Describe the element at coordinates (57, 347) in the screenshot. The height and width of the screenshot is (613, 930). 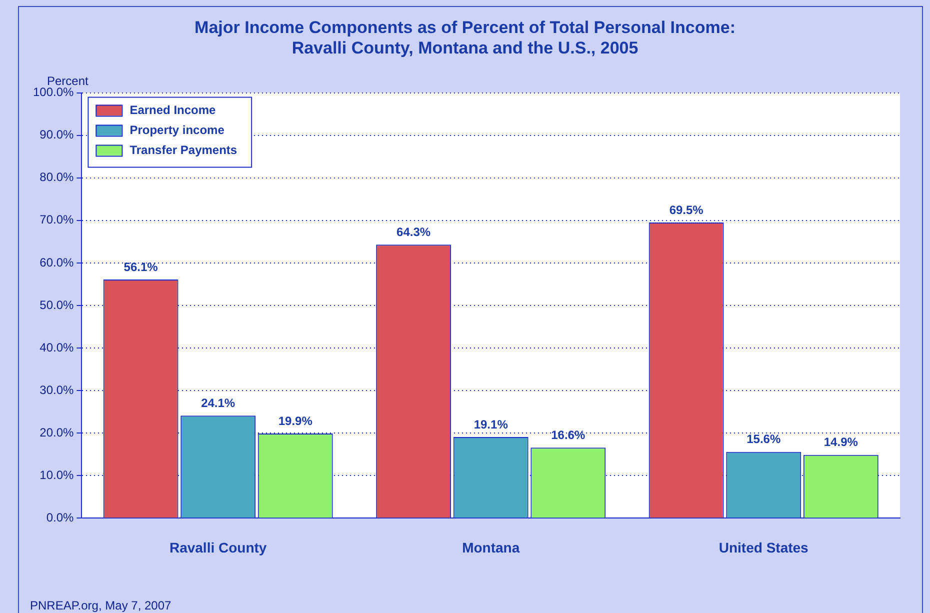
I see `y-tick-label: 40.0%` at that location.